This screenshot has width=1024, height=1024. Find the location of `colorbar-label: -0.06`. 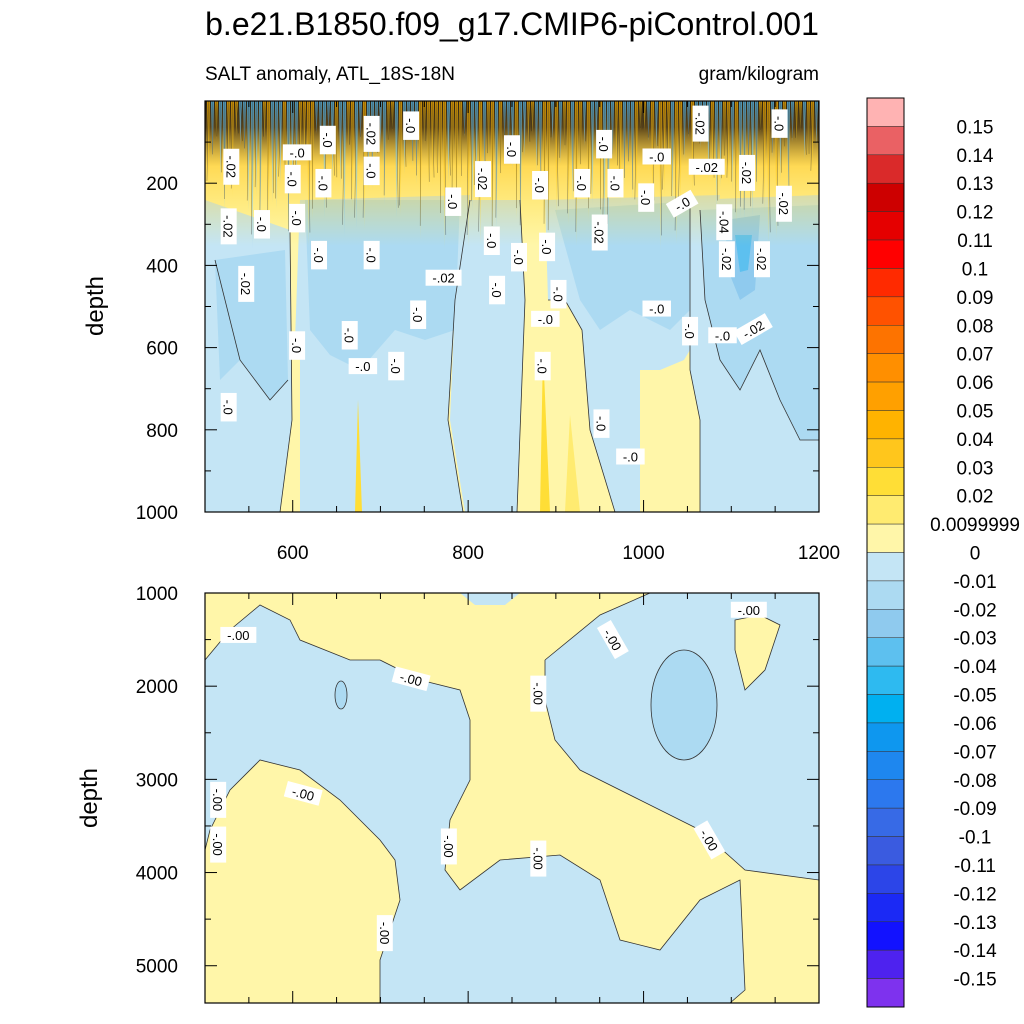

colorbar-label: -0.06 is located at coordinates (974, 724).